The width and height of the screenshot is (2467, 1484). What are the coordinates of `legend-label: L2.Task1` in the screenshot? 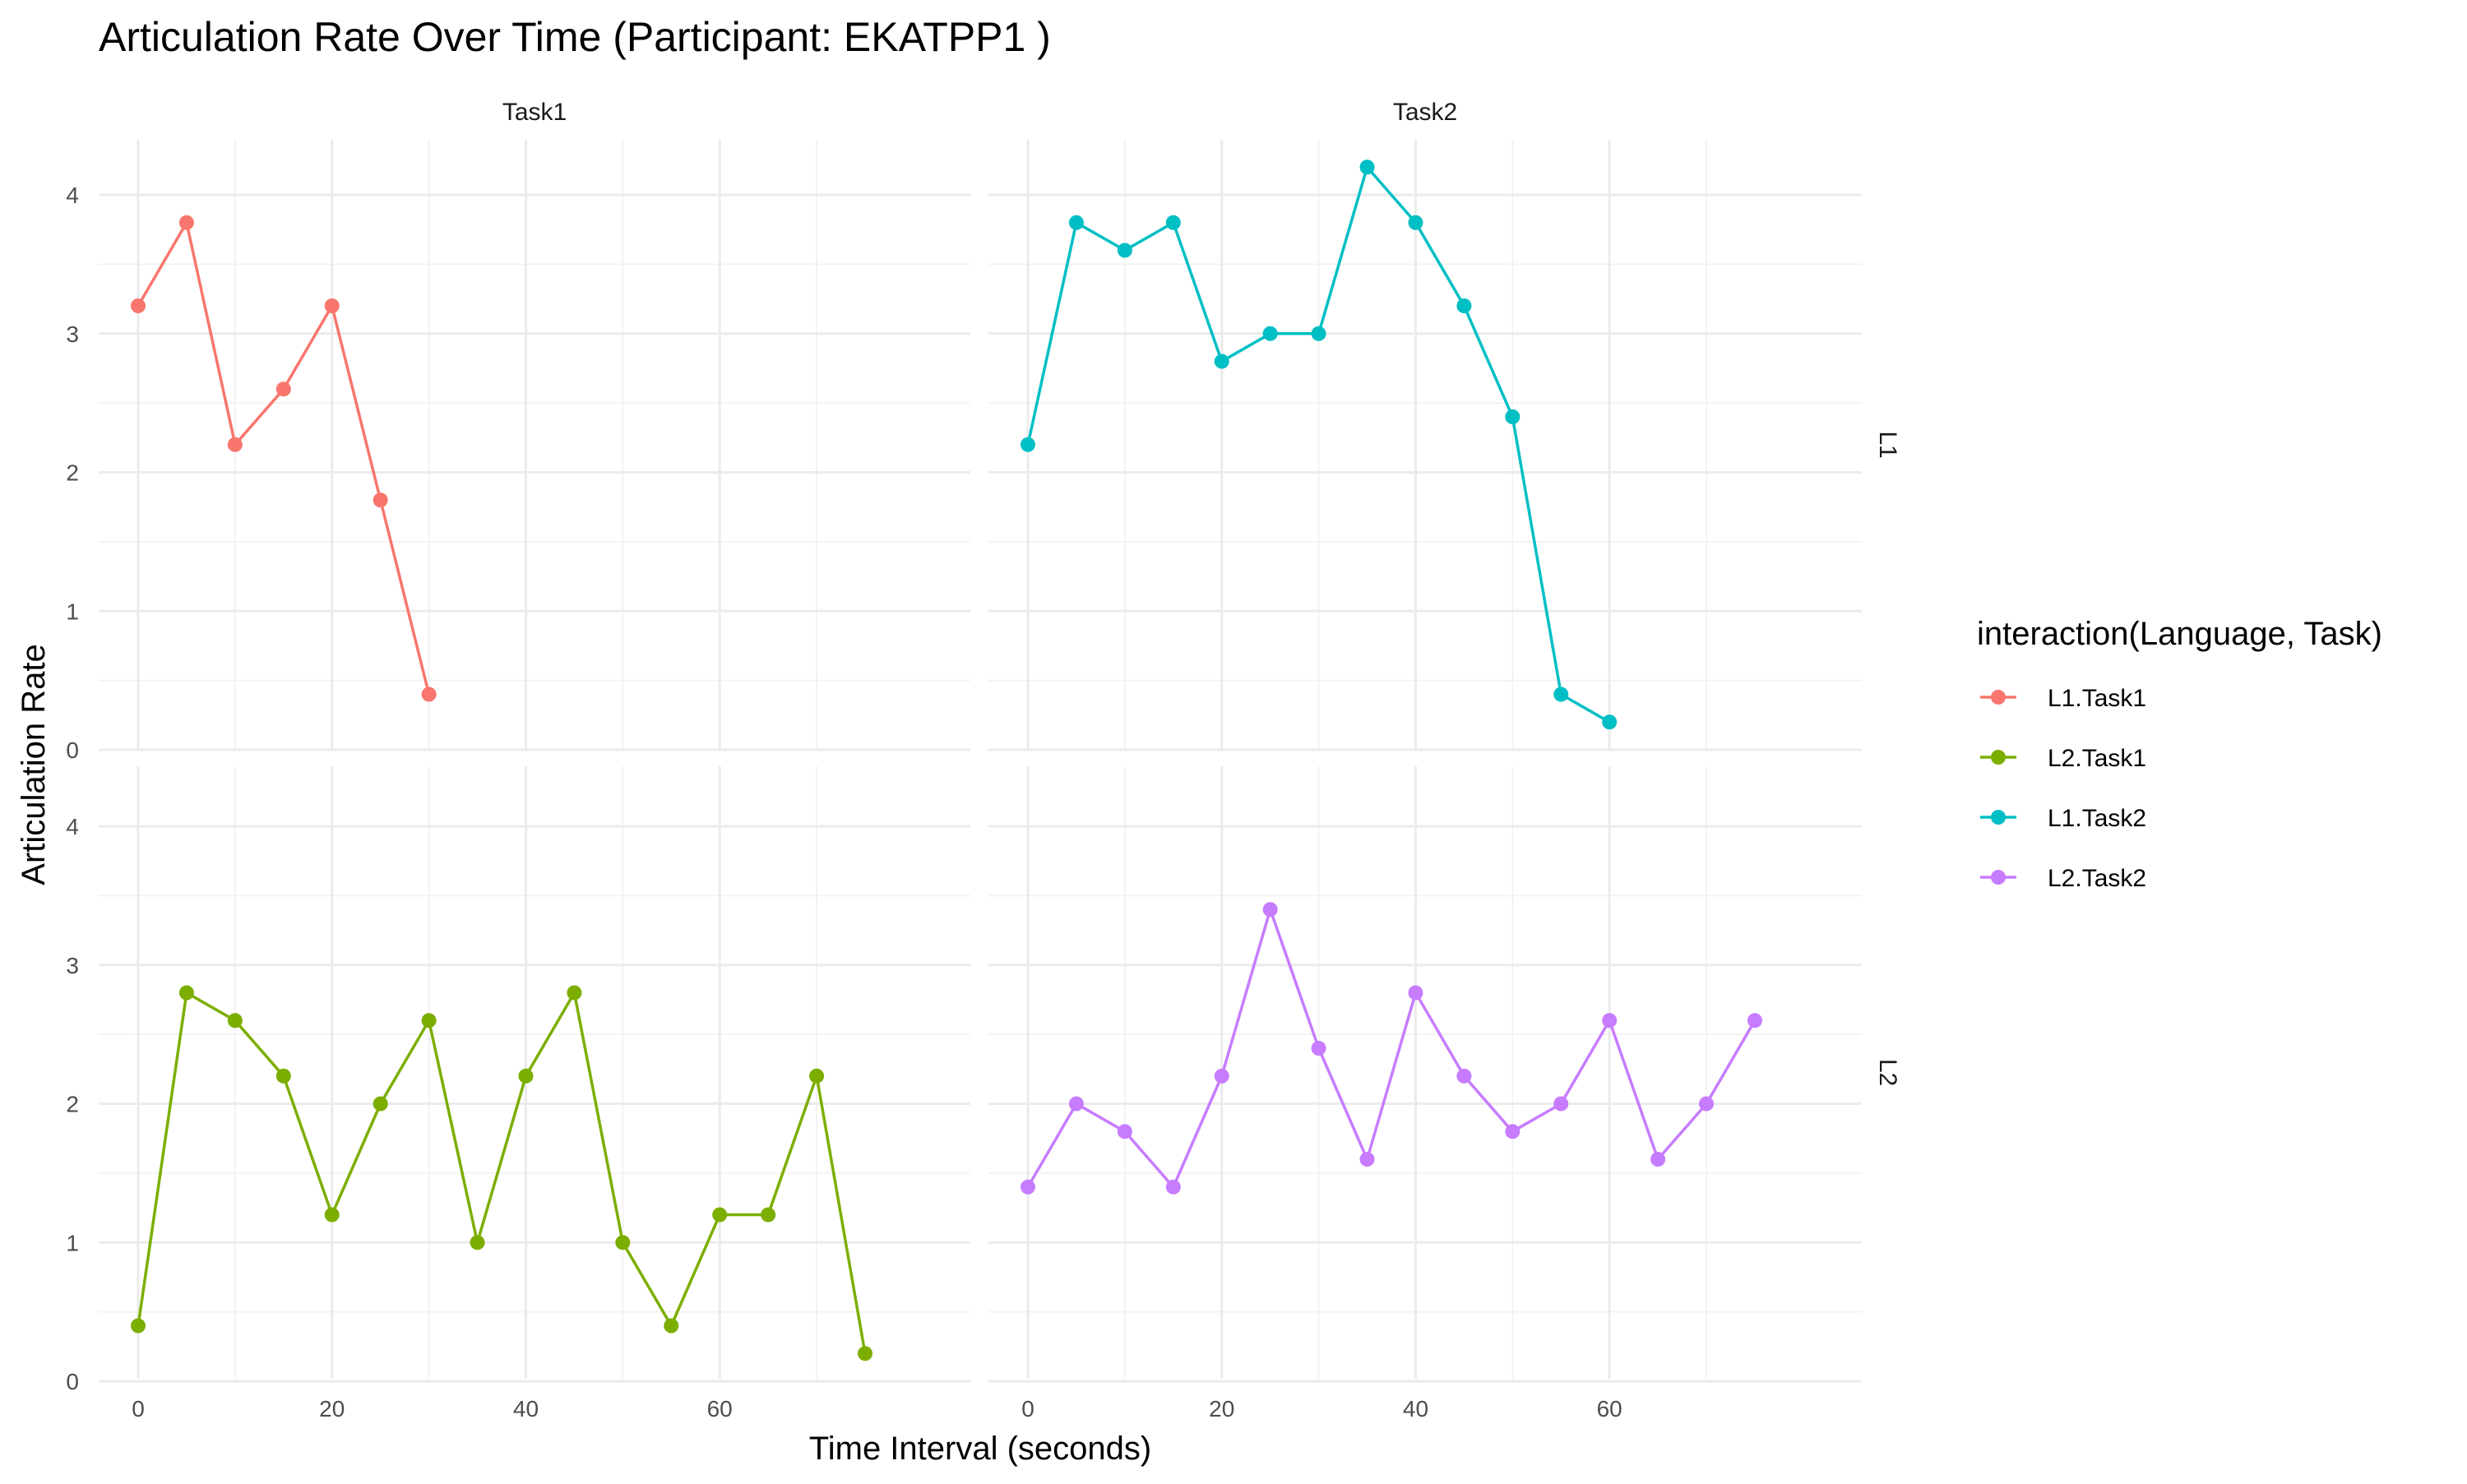 It's located at (2097, 758).